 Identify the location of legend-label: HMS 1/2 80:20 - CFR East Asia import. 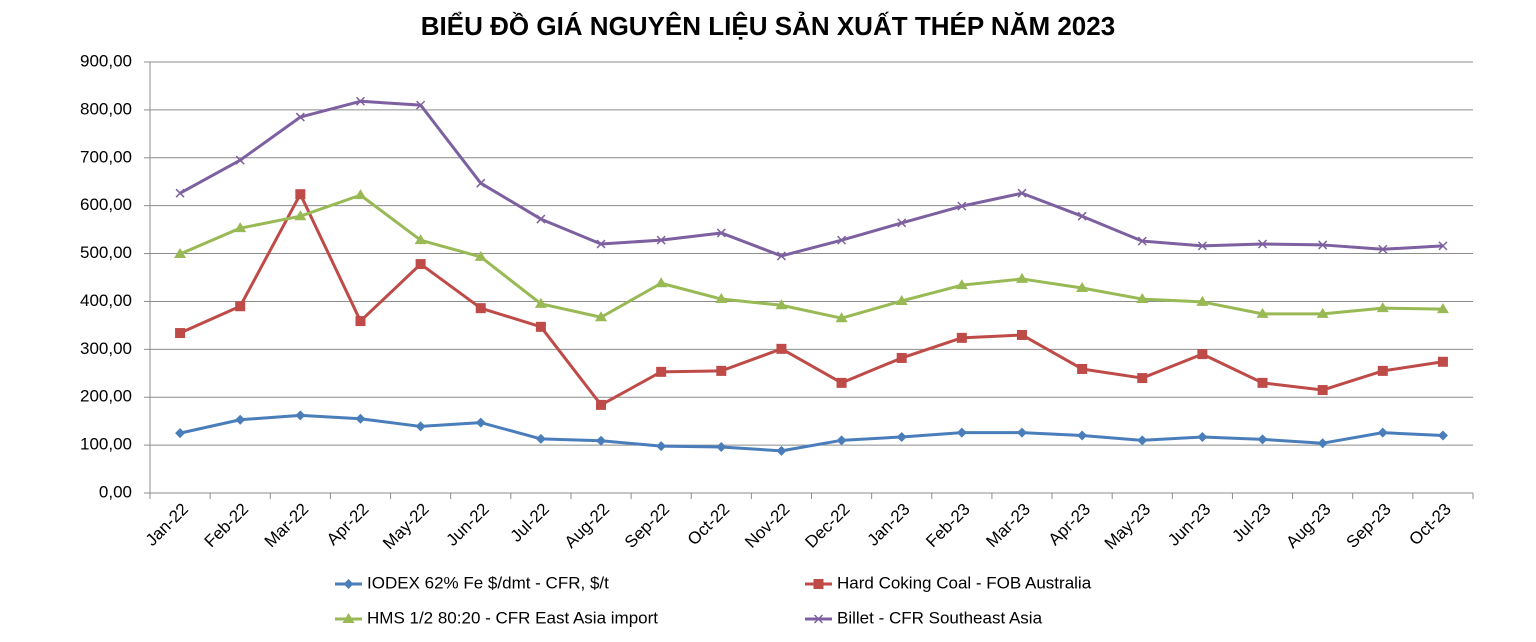
(512, 617).